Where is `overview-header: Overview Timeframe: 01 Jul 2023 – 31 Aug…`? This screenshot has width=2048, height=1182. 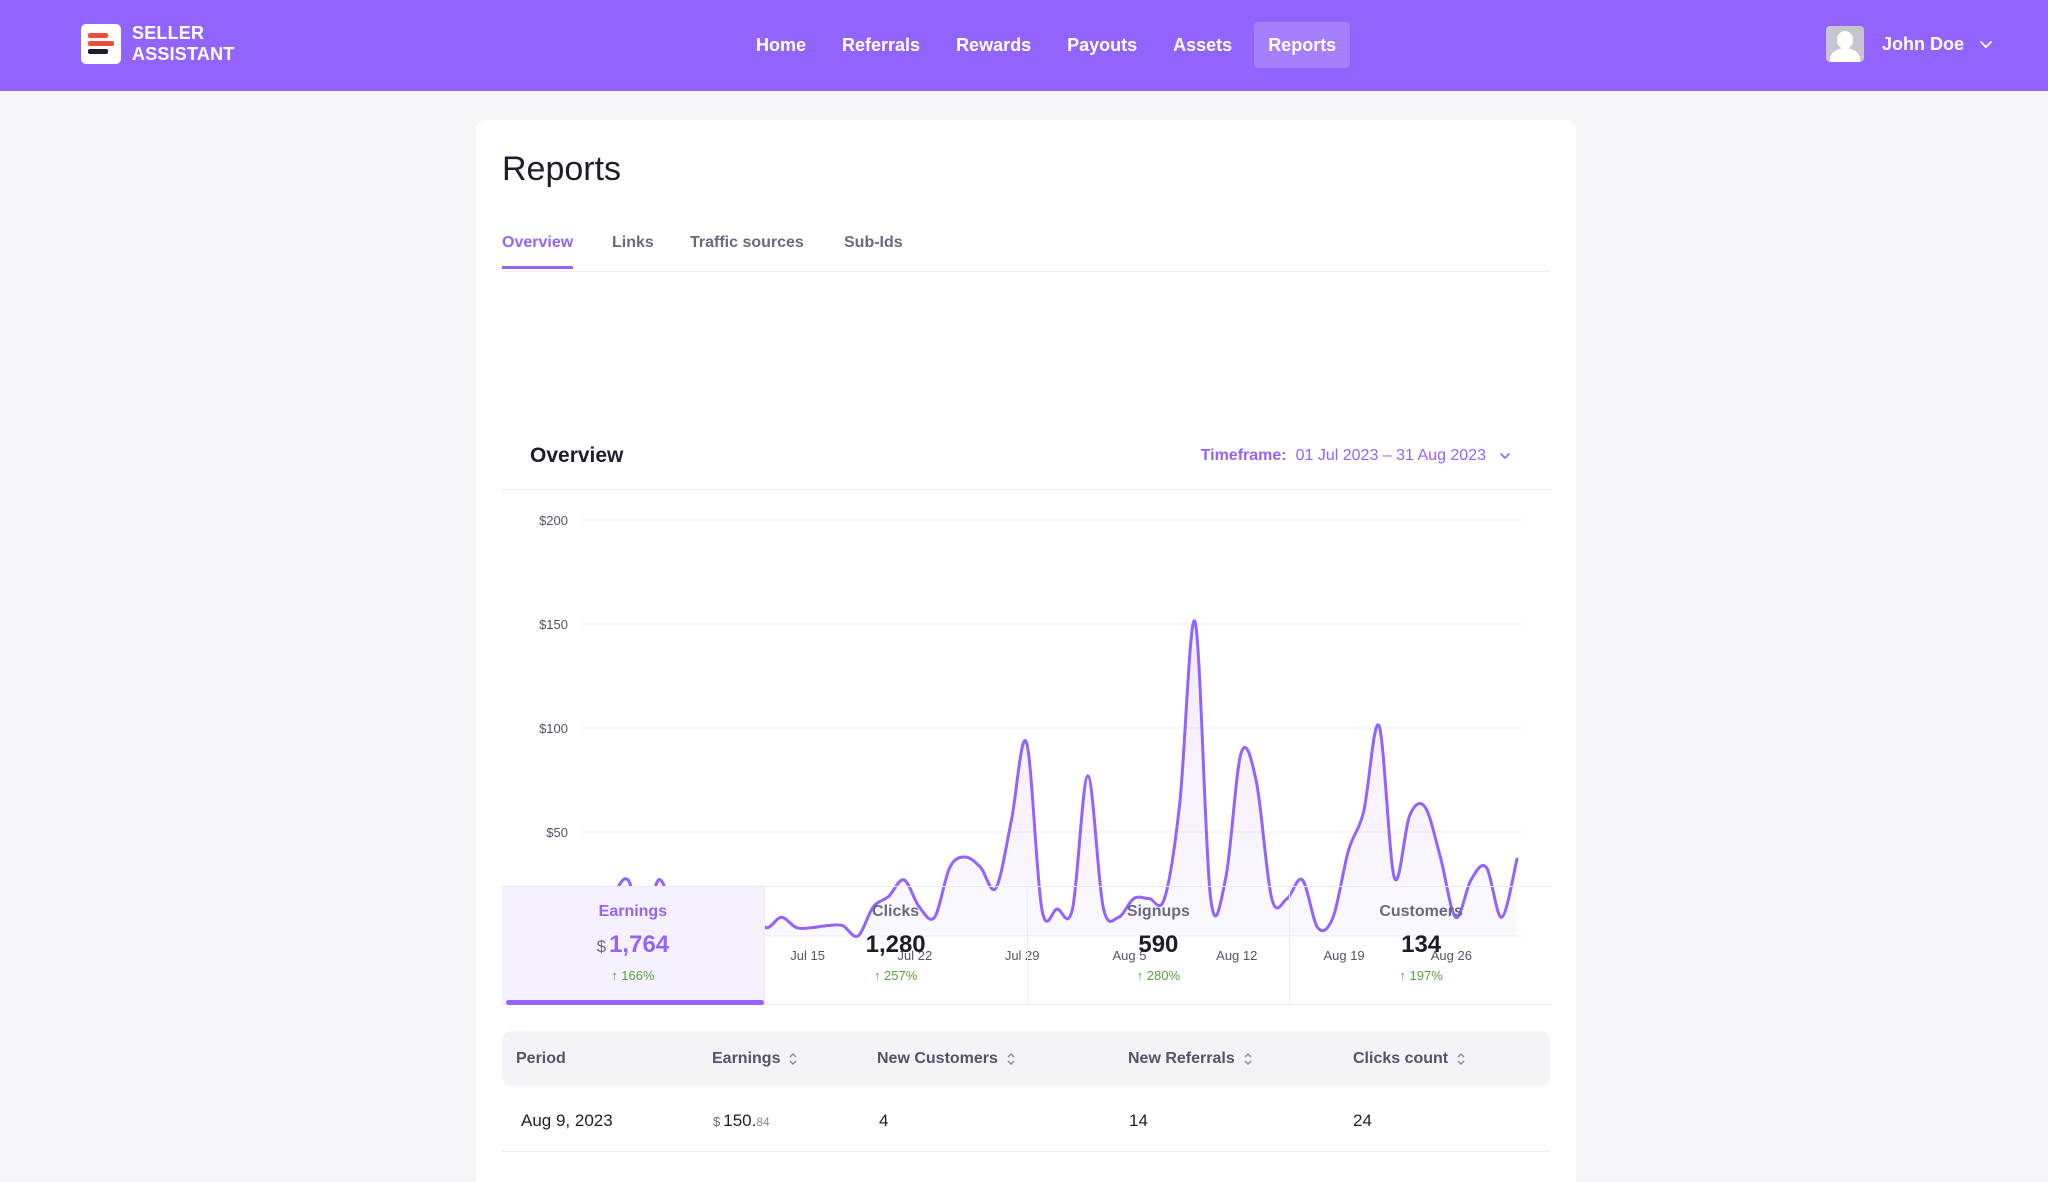
overview-header: Overview Timeframe: 01 Jul 2023 – 31 Aug… is located at coordinates (1027, 445).